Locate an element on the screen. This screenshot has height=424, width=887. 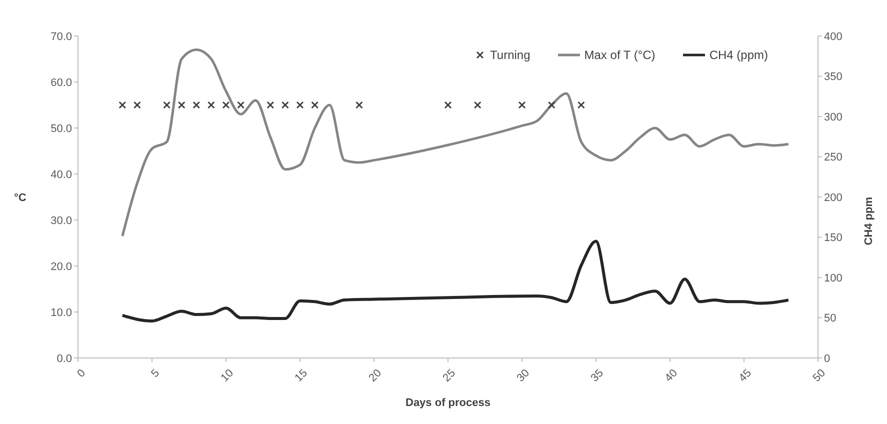
y-tick-label: 10.0 is located at coordinates (61, 312).